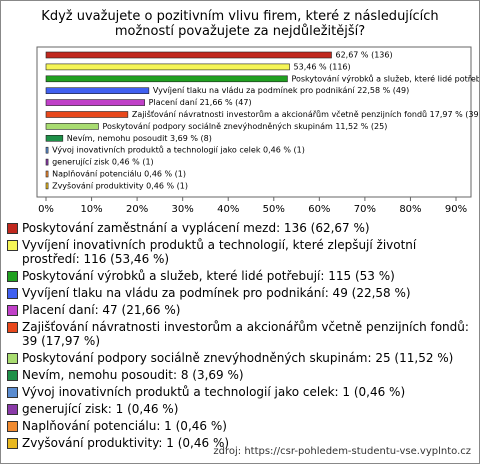 This screenshot has width=480, height=464. What do you see at coordinates (274, 209) in the screenshot?
I see `x-tick-label: 50%` at bounding box center [274, 209].